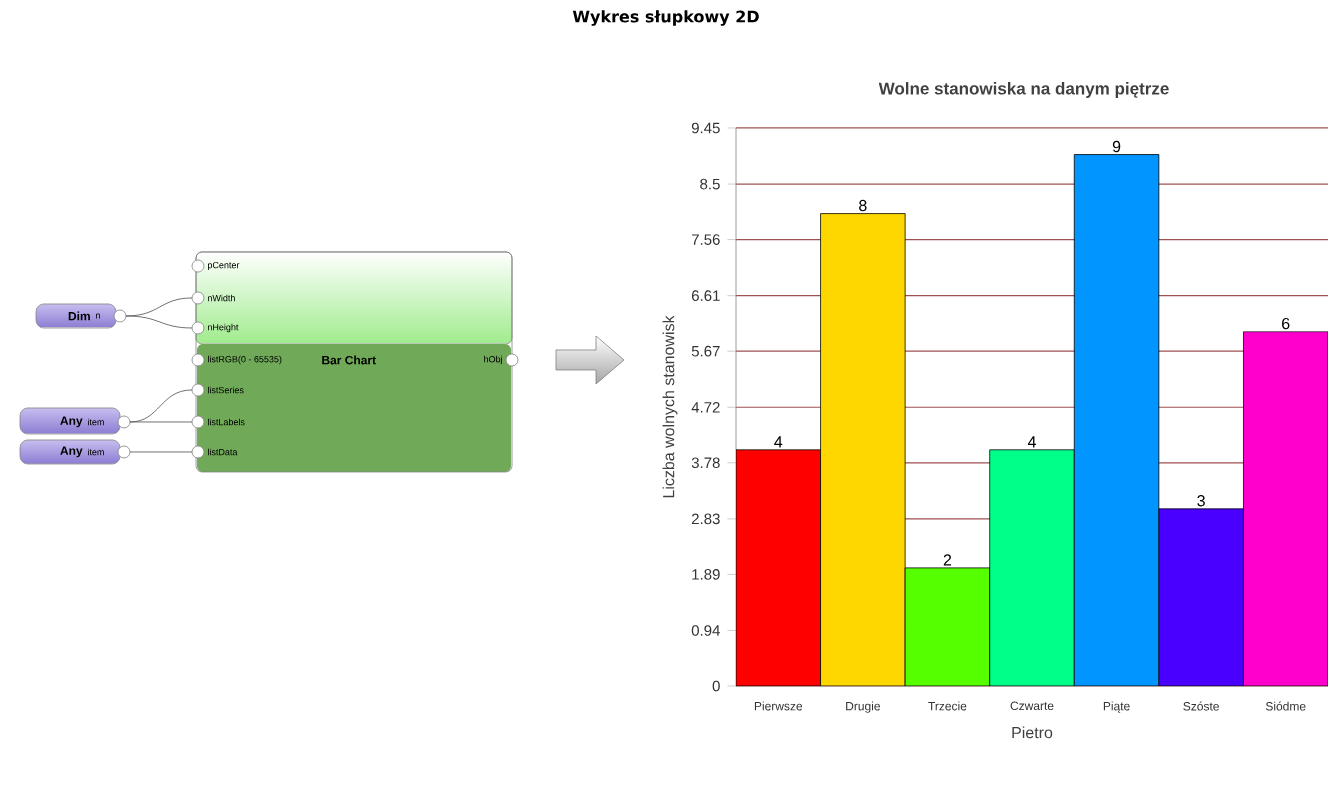  What do you see at coordinates (665, 18) in the screenshot?
I see `text: Wykres słupkowy 2D` at bounding box center [665, 18].